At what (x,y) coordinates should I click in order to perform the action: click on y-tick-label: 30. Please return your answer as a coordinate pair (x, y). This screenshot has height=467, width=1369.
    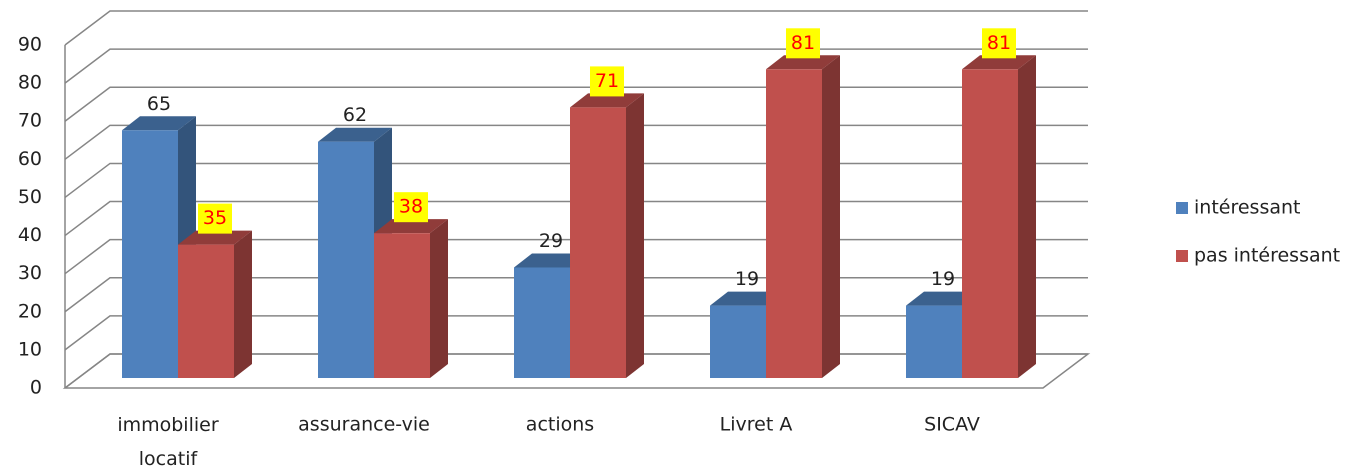
    Looking at the image, I should click on (30, 273).